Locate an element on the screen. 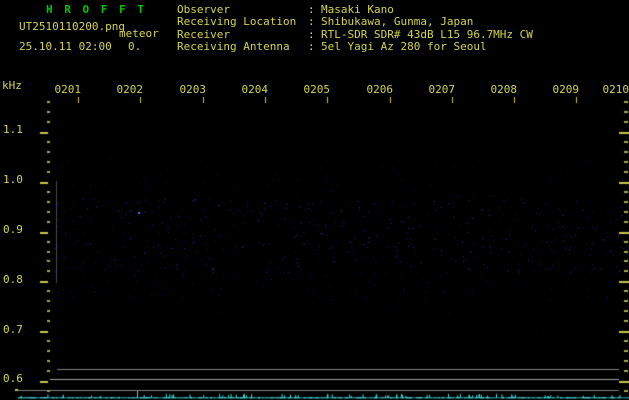  mode-label: meteor is located at coordinates (139, 33).